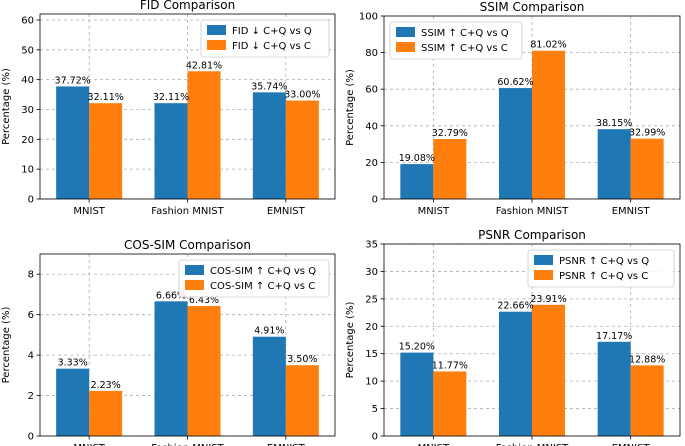  I want to click on data-label: 15.20%, so click(417, 347).